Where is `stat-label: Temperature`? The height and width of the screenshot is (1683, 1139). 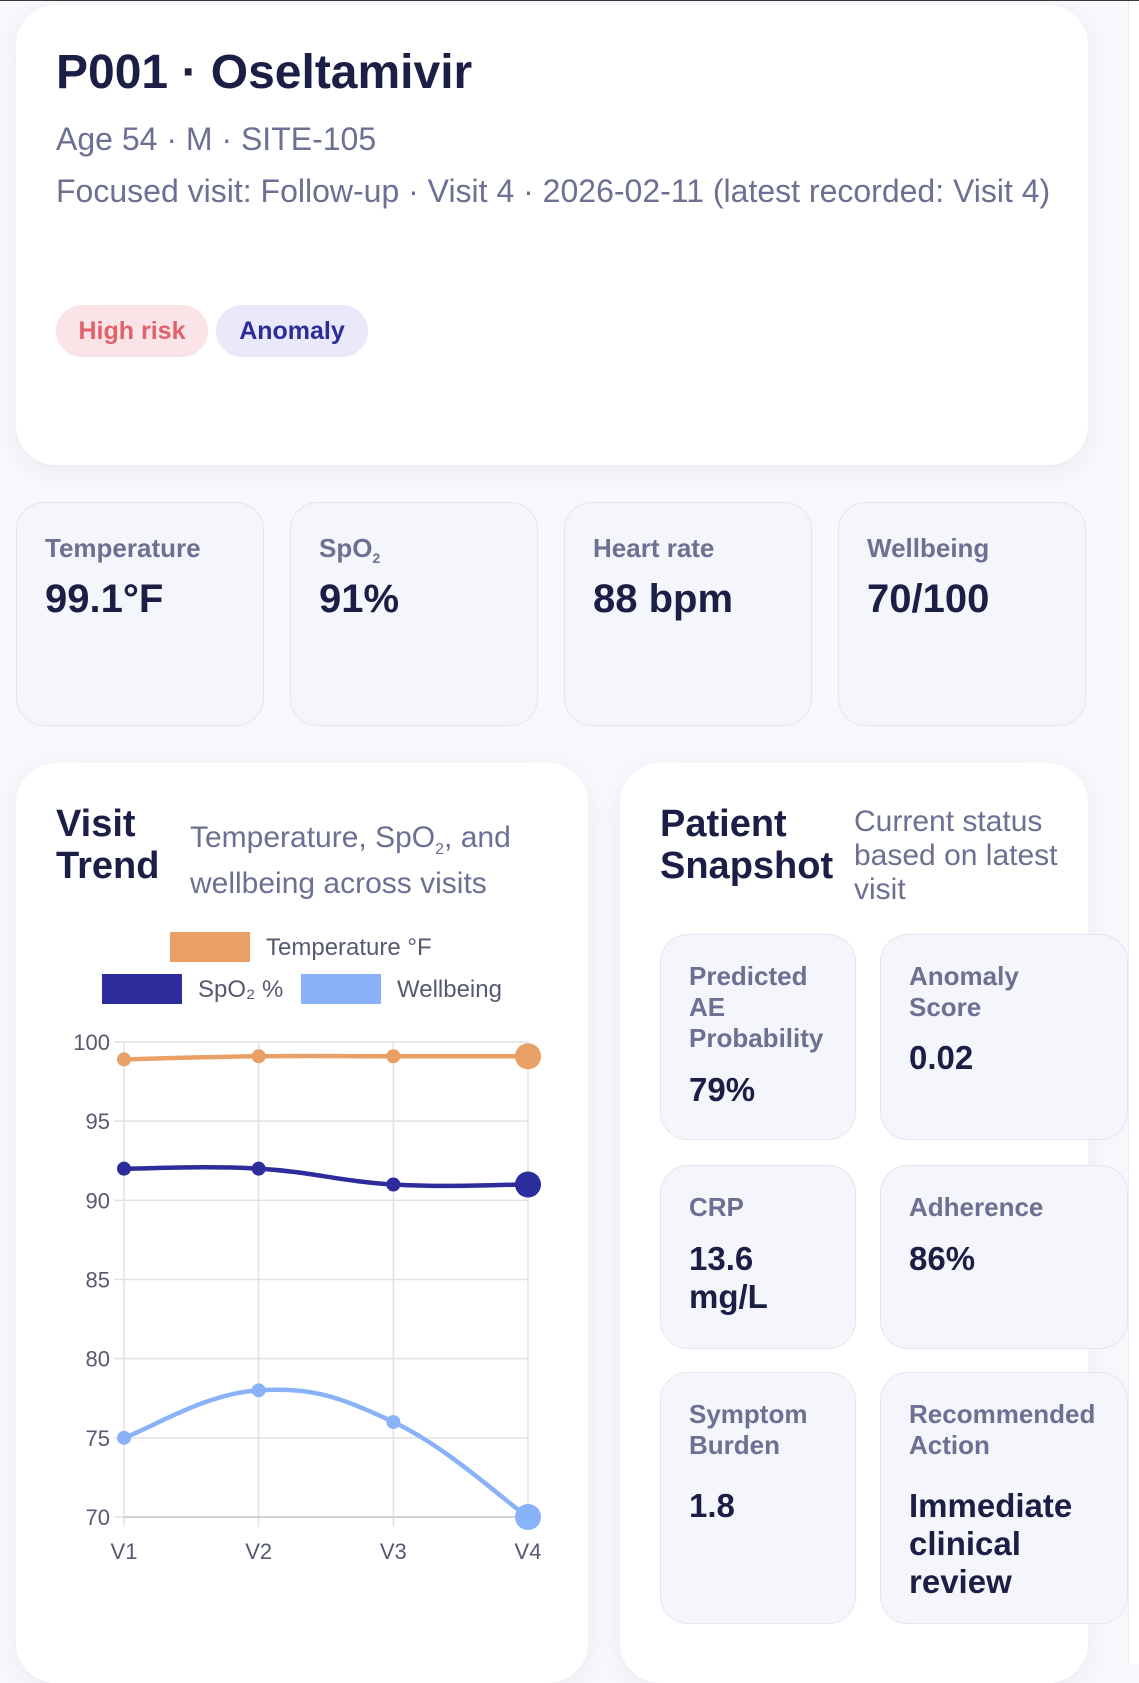
stat-label: Temperature is located at coordinates (123, 548).